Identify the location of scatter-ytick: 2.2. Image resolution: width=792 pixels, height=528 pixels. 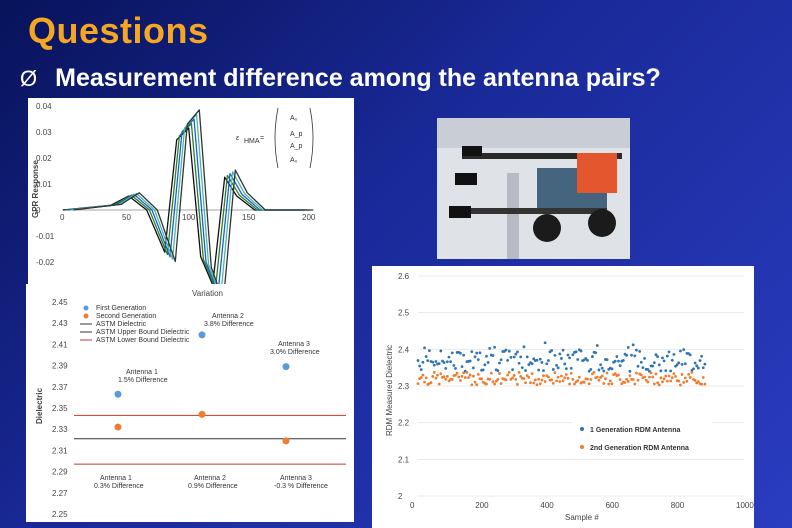
(404, 423).